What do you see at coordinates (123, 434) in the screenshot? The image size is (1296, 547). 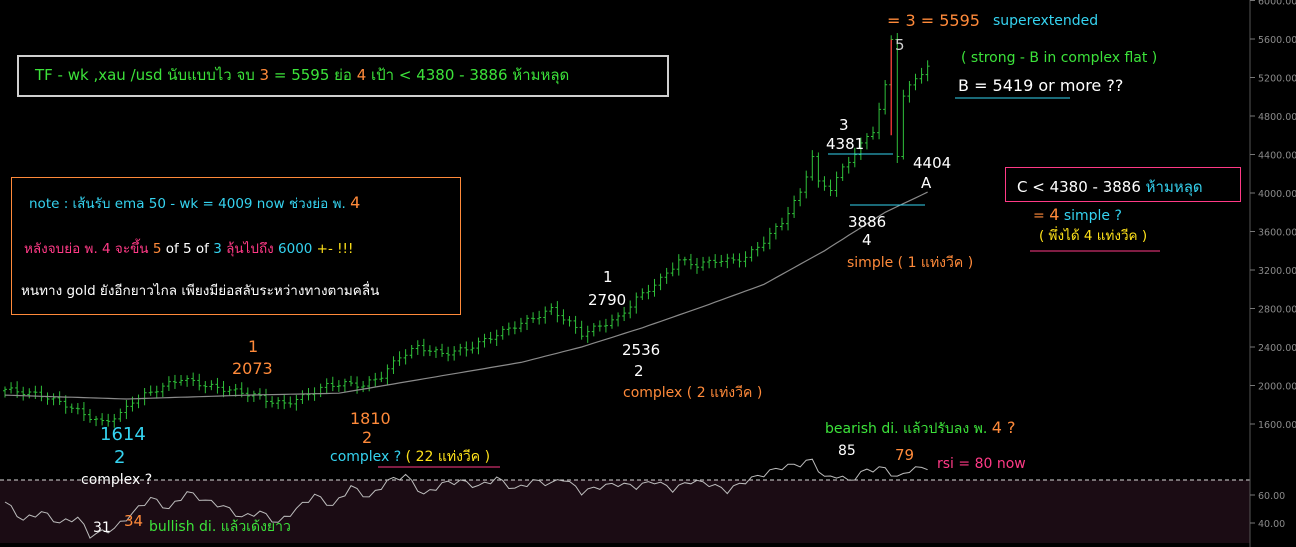 I see `label-low-price: 1614` at bounding box center [123, 434].